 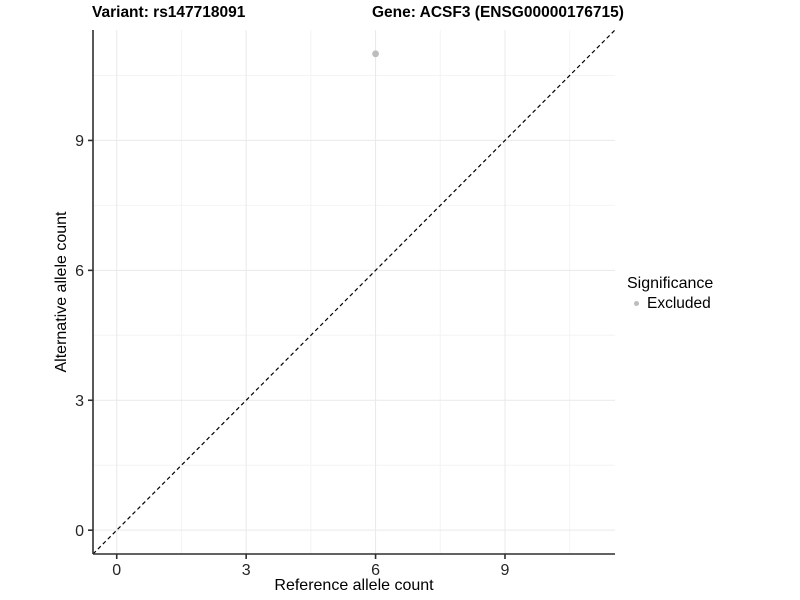 What do you see at coordinates (679, 303) in the screenshot?
I see `legend-item-label: Excluded` at bounding box center [679, 303].